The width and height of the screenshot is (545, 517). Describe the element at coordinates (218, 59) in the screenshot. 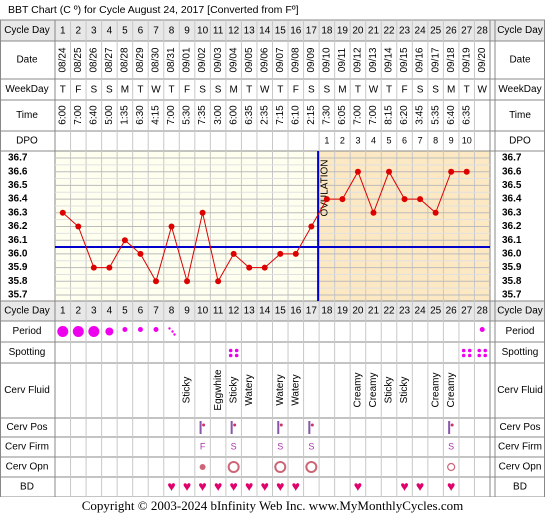

I see `date-label: 09/03` at that location.